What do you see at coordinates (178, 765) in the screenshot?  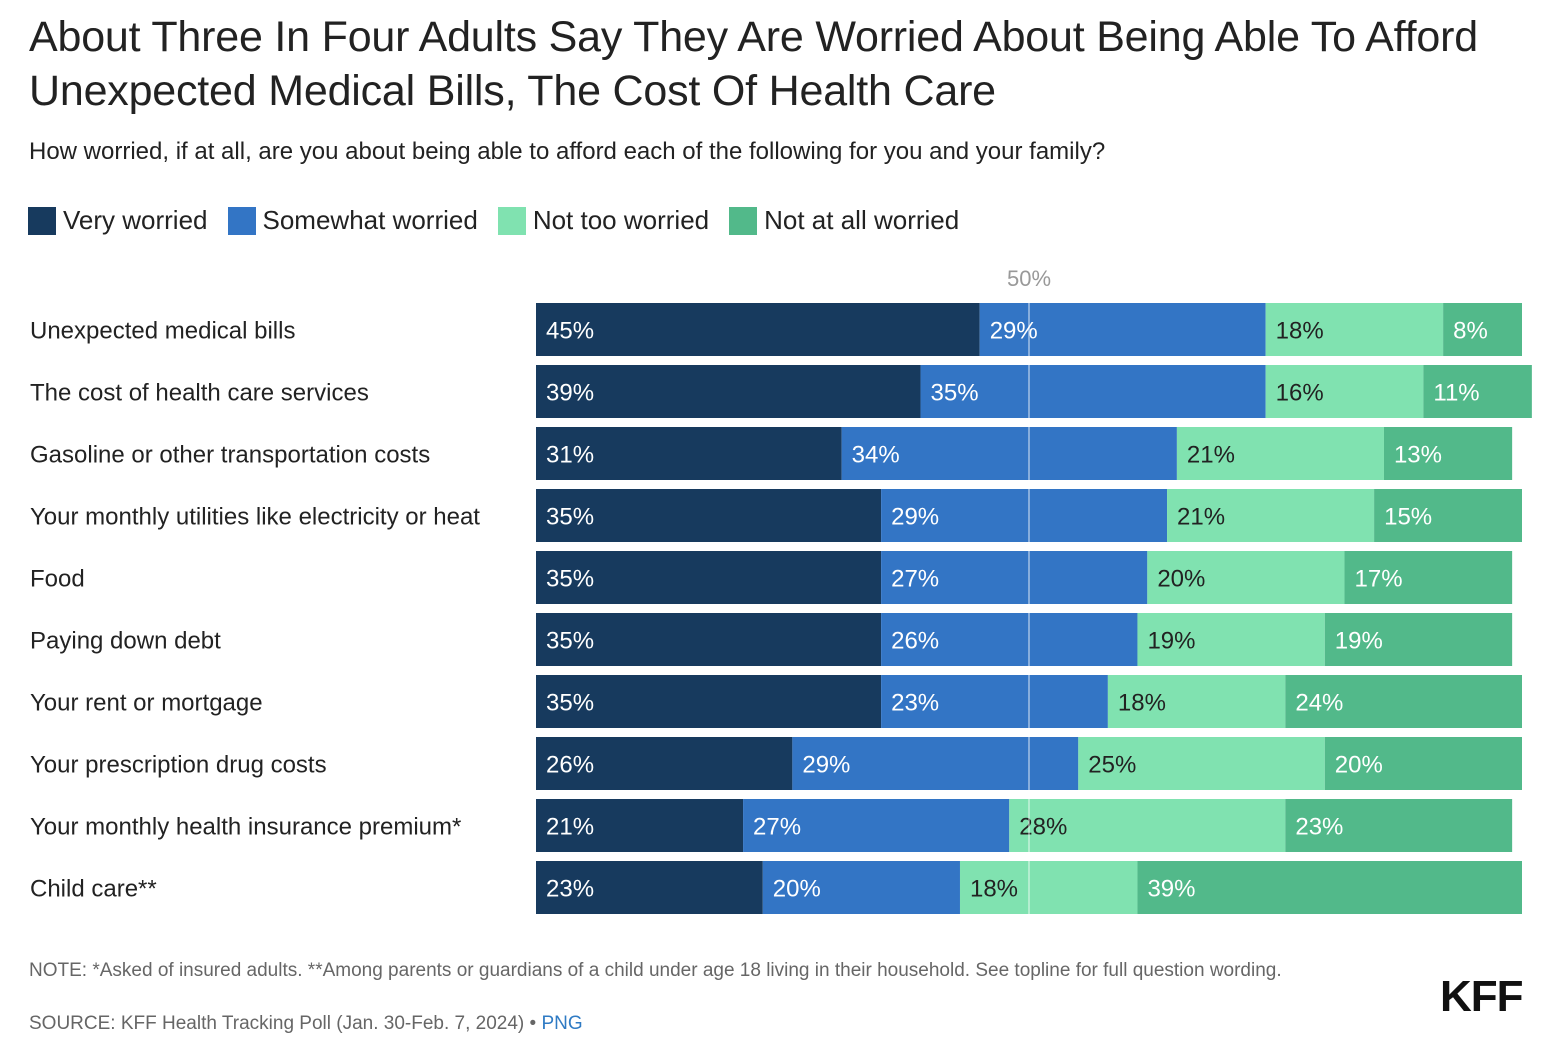 I see `category-label-your-prescription-drug-costs: Your prescription drug costs` at bounding box center [178, 765].